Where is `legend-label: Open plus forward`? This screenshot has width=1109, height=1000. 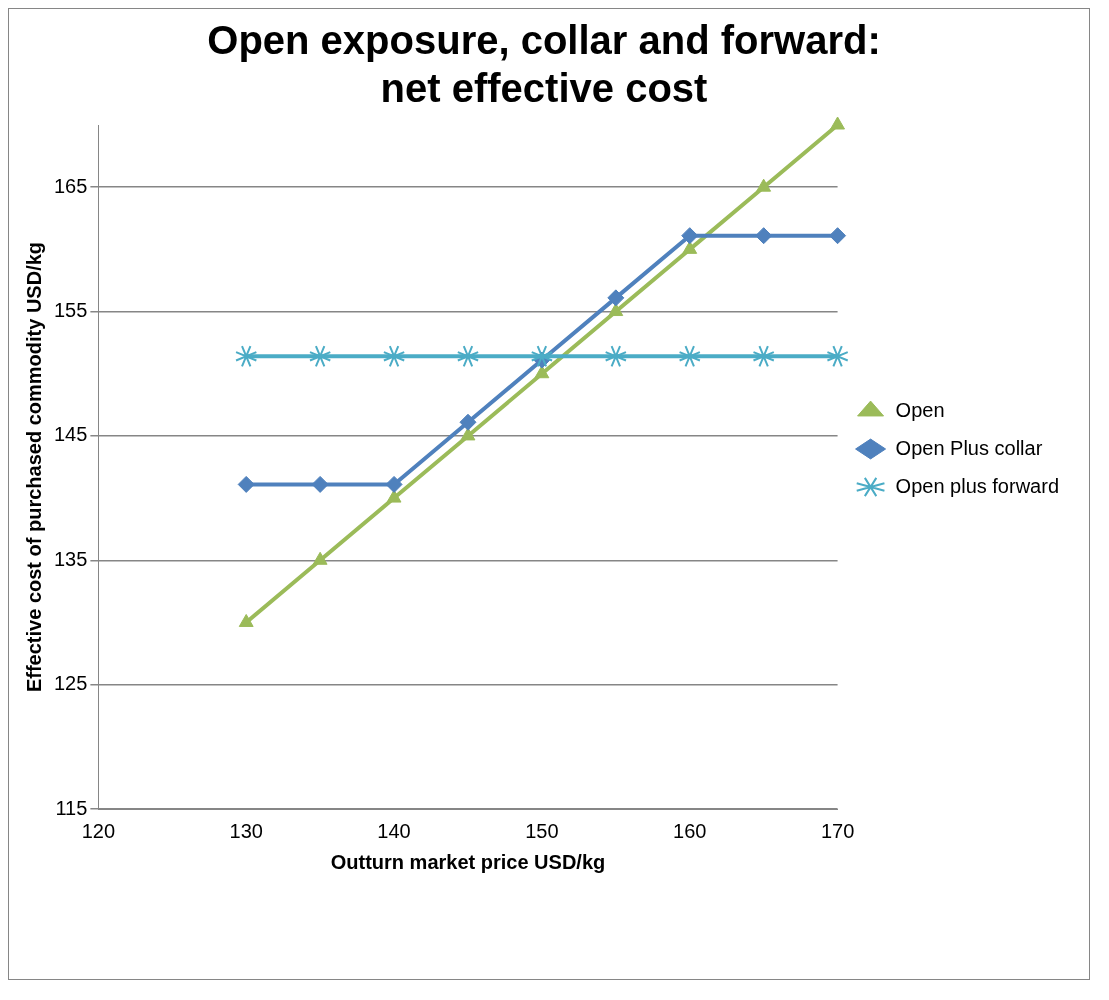
legend-label: Open plus forward is located at coordinates (977, 485).